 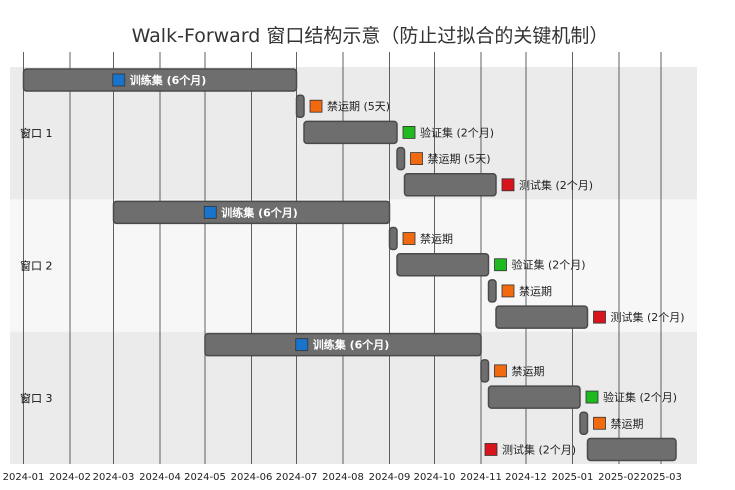 What do you see at coordinates (205, 477) in the screenshot?
I see `x-tick-label: 2024-05` at bounding box center [205, 477].